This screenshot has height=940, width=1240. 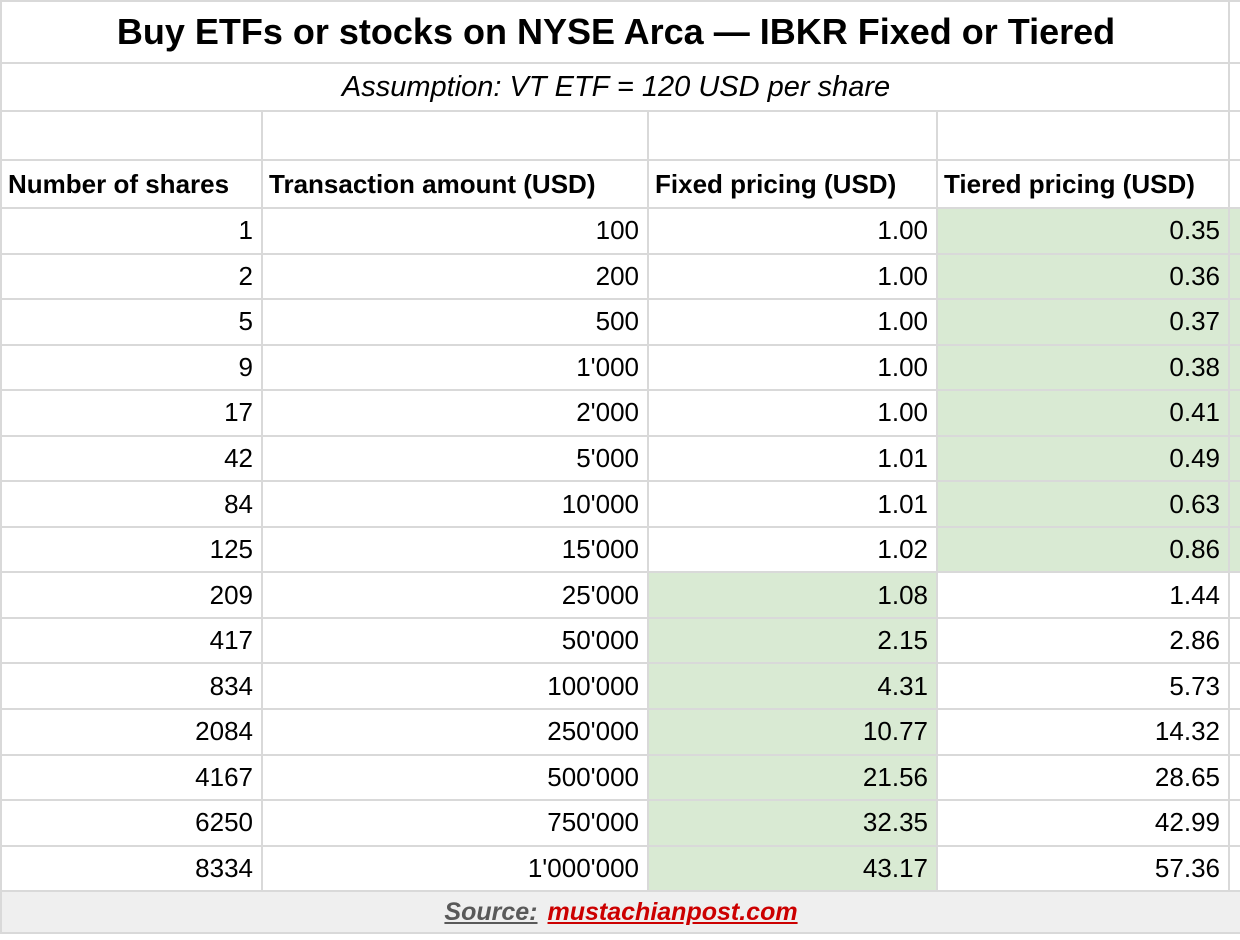 I want to click on fixed-cell: 10.77, so click(x=793, y=732).